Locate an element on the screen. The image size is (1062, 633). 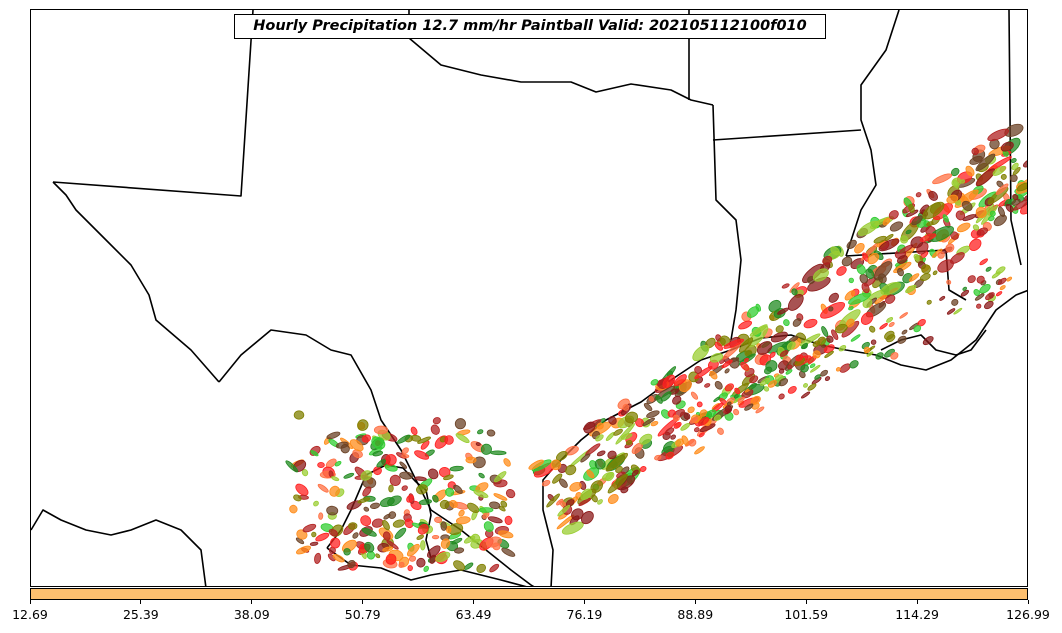
colorbar-tick-label: 12.69 is located at coordinates (30, 614).